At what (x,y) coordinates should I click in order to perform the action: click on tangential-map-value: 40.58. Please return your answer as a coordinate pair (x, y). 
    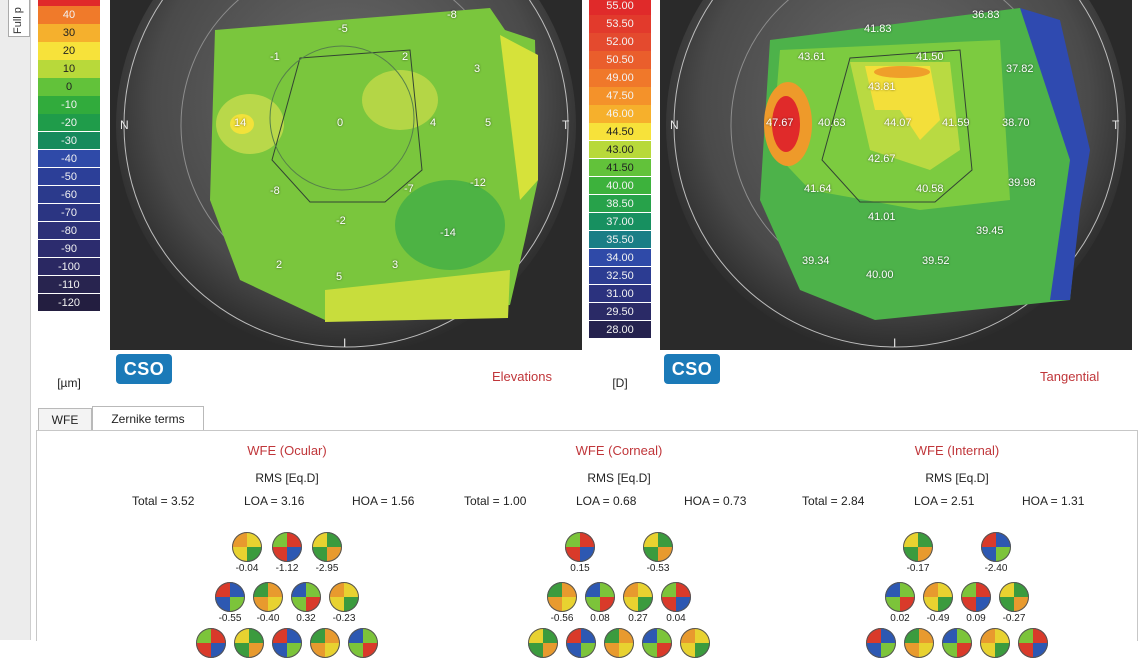
    Looking at the image, I should click on (930, 189).